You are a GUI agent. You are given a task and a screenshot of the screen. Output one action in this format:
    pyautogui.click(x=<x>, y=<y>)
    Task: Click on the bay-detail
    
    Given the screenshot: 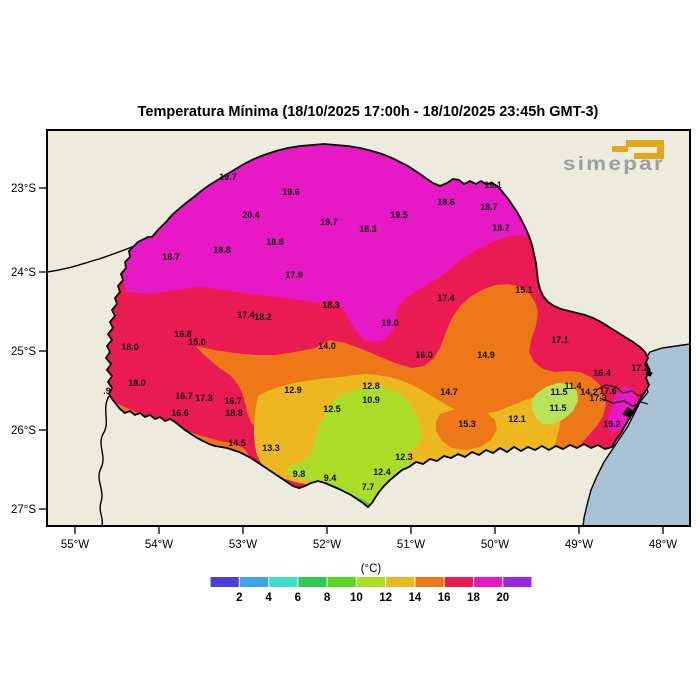 What is the action you would take?
    pyautogui.click(x=624, y=394)
    